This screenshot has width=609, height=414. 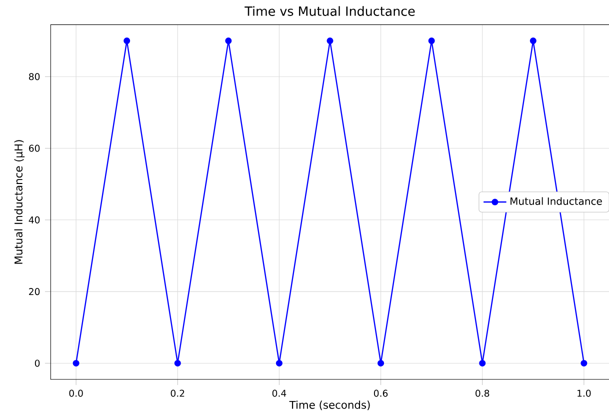 I want to click on x-tick-label: 0.0, so click(x=76, y=393).